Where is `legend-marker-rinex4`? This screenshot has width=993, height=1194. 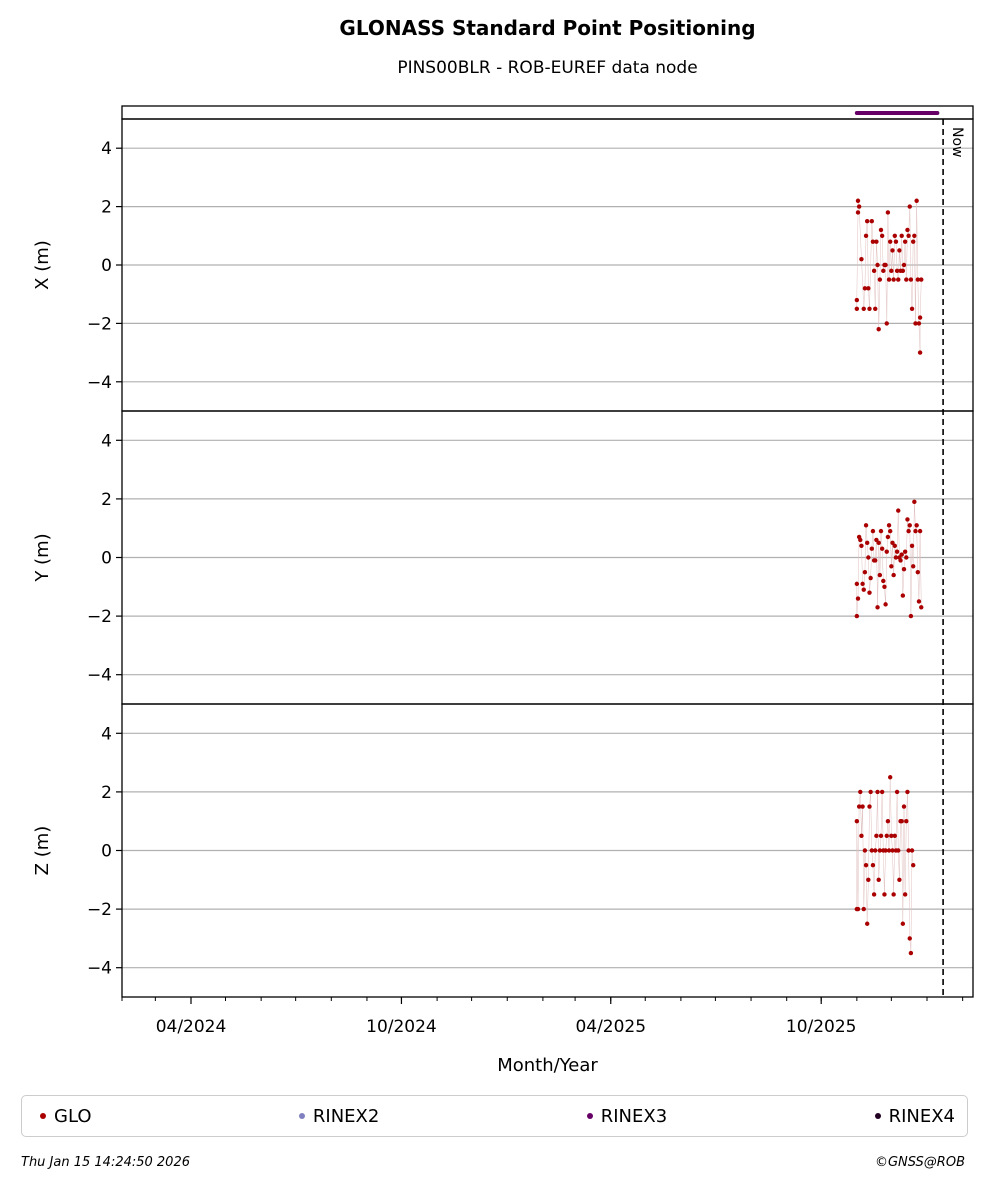
legend-marker-rinex4 is located at coordinates (877, 1116).